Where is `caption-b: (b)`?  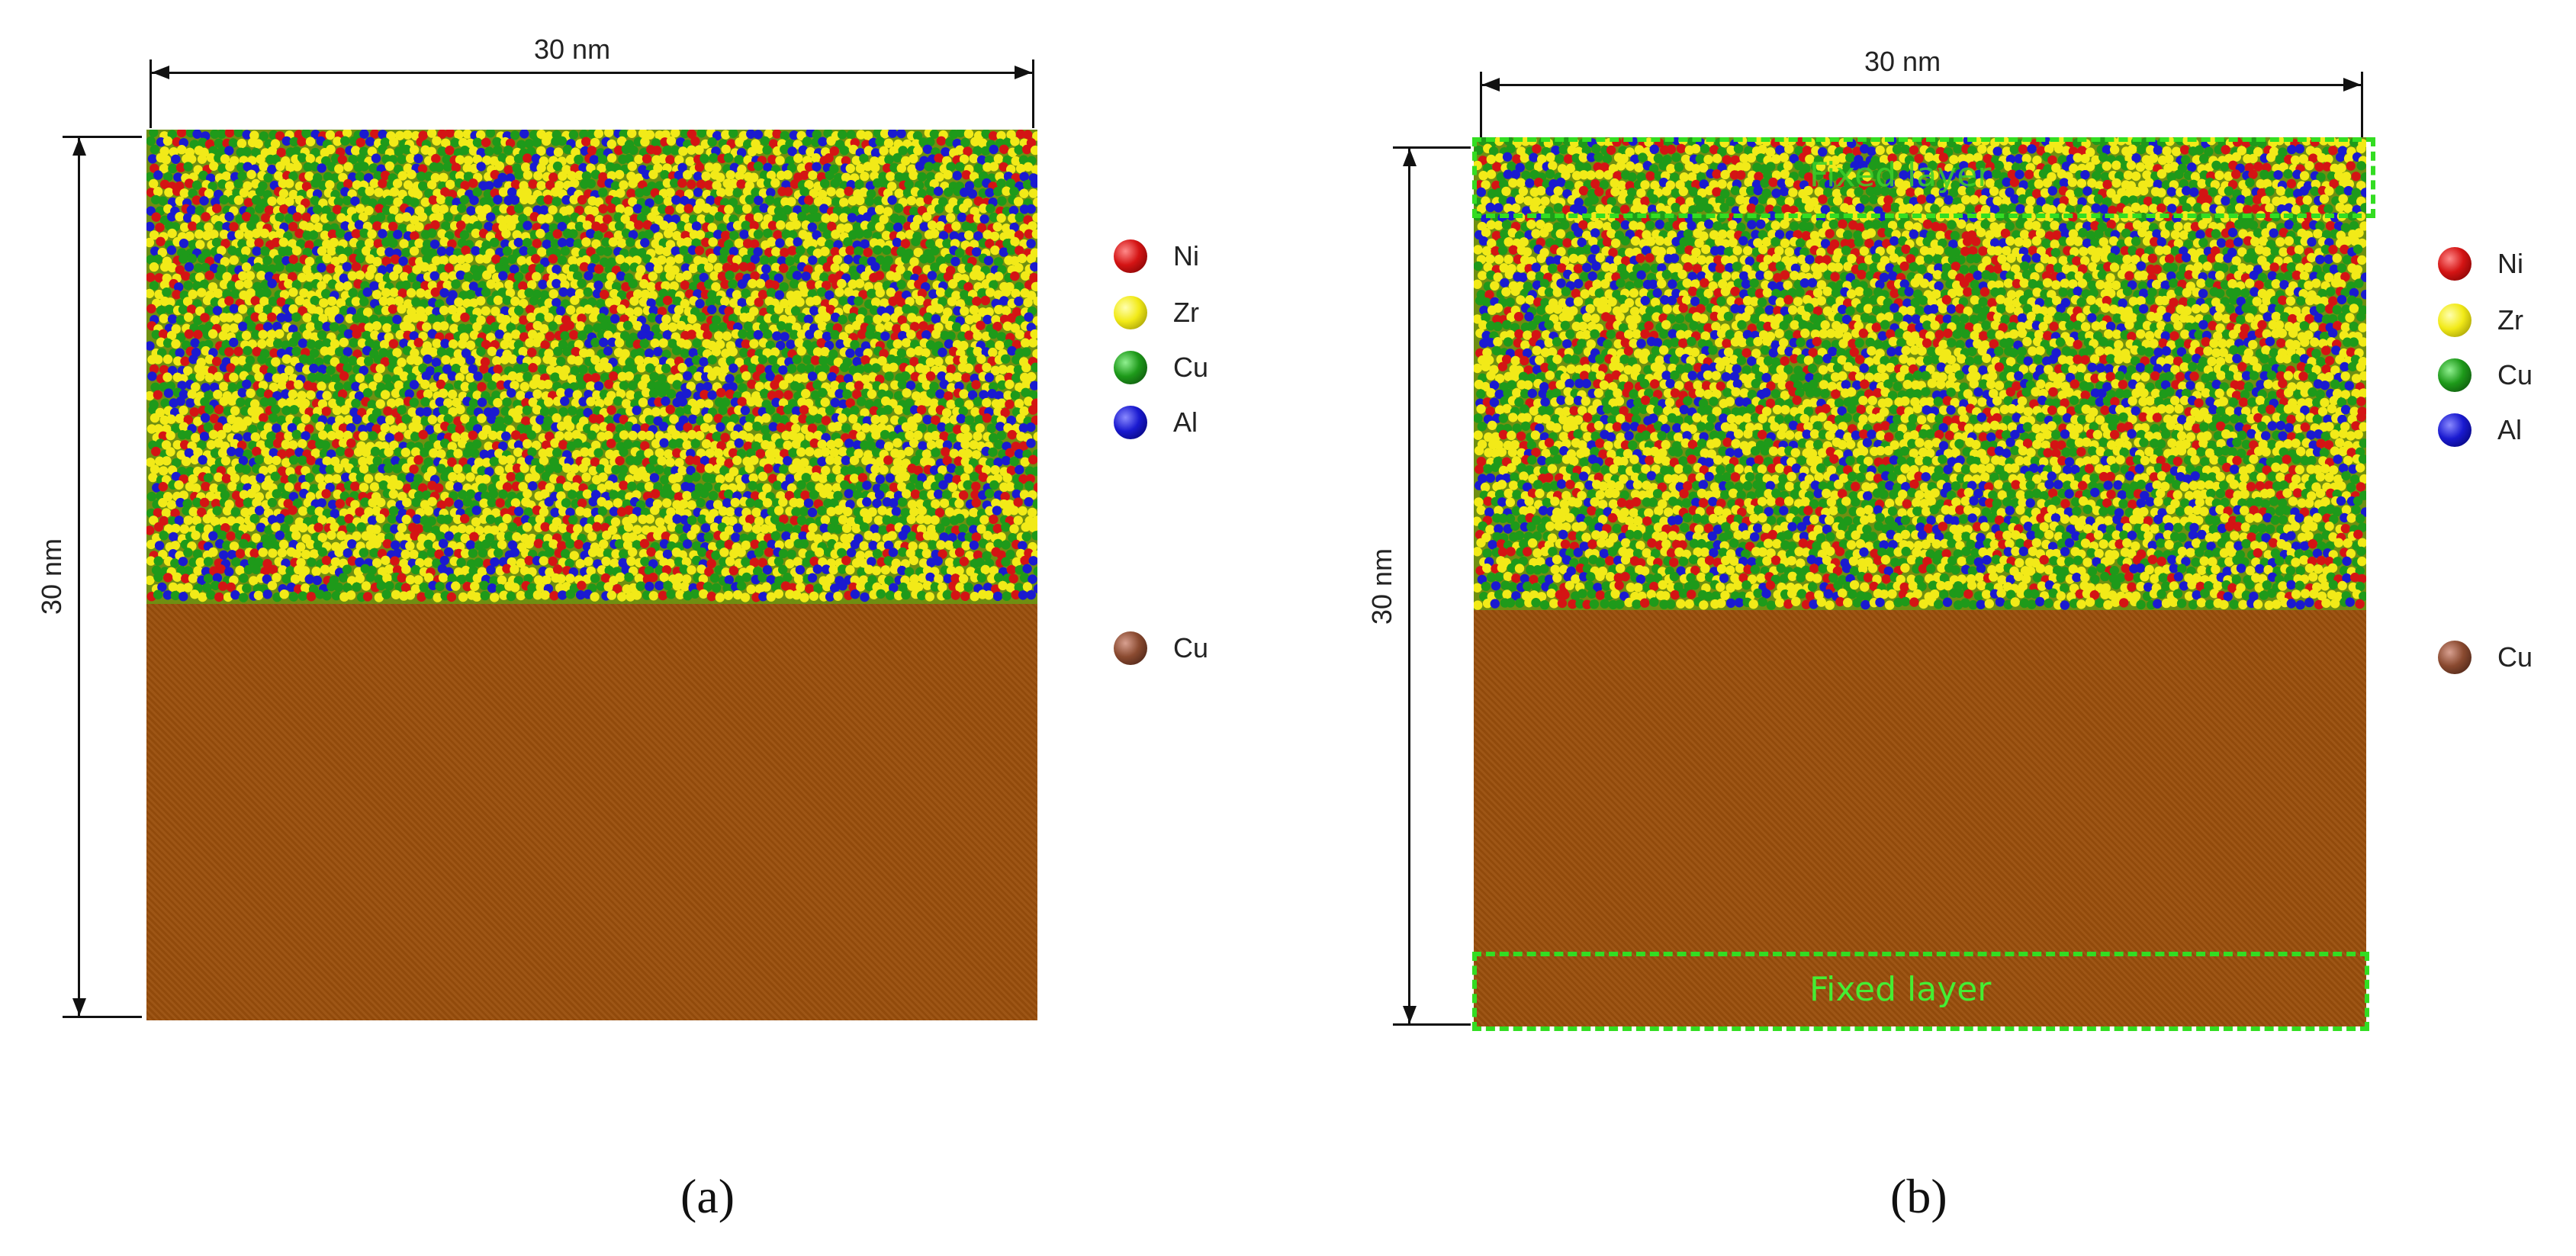
caption-b: (b) is located at coordinates (1918, 1196).